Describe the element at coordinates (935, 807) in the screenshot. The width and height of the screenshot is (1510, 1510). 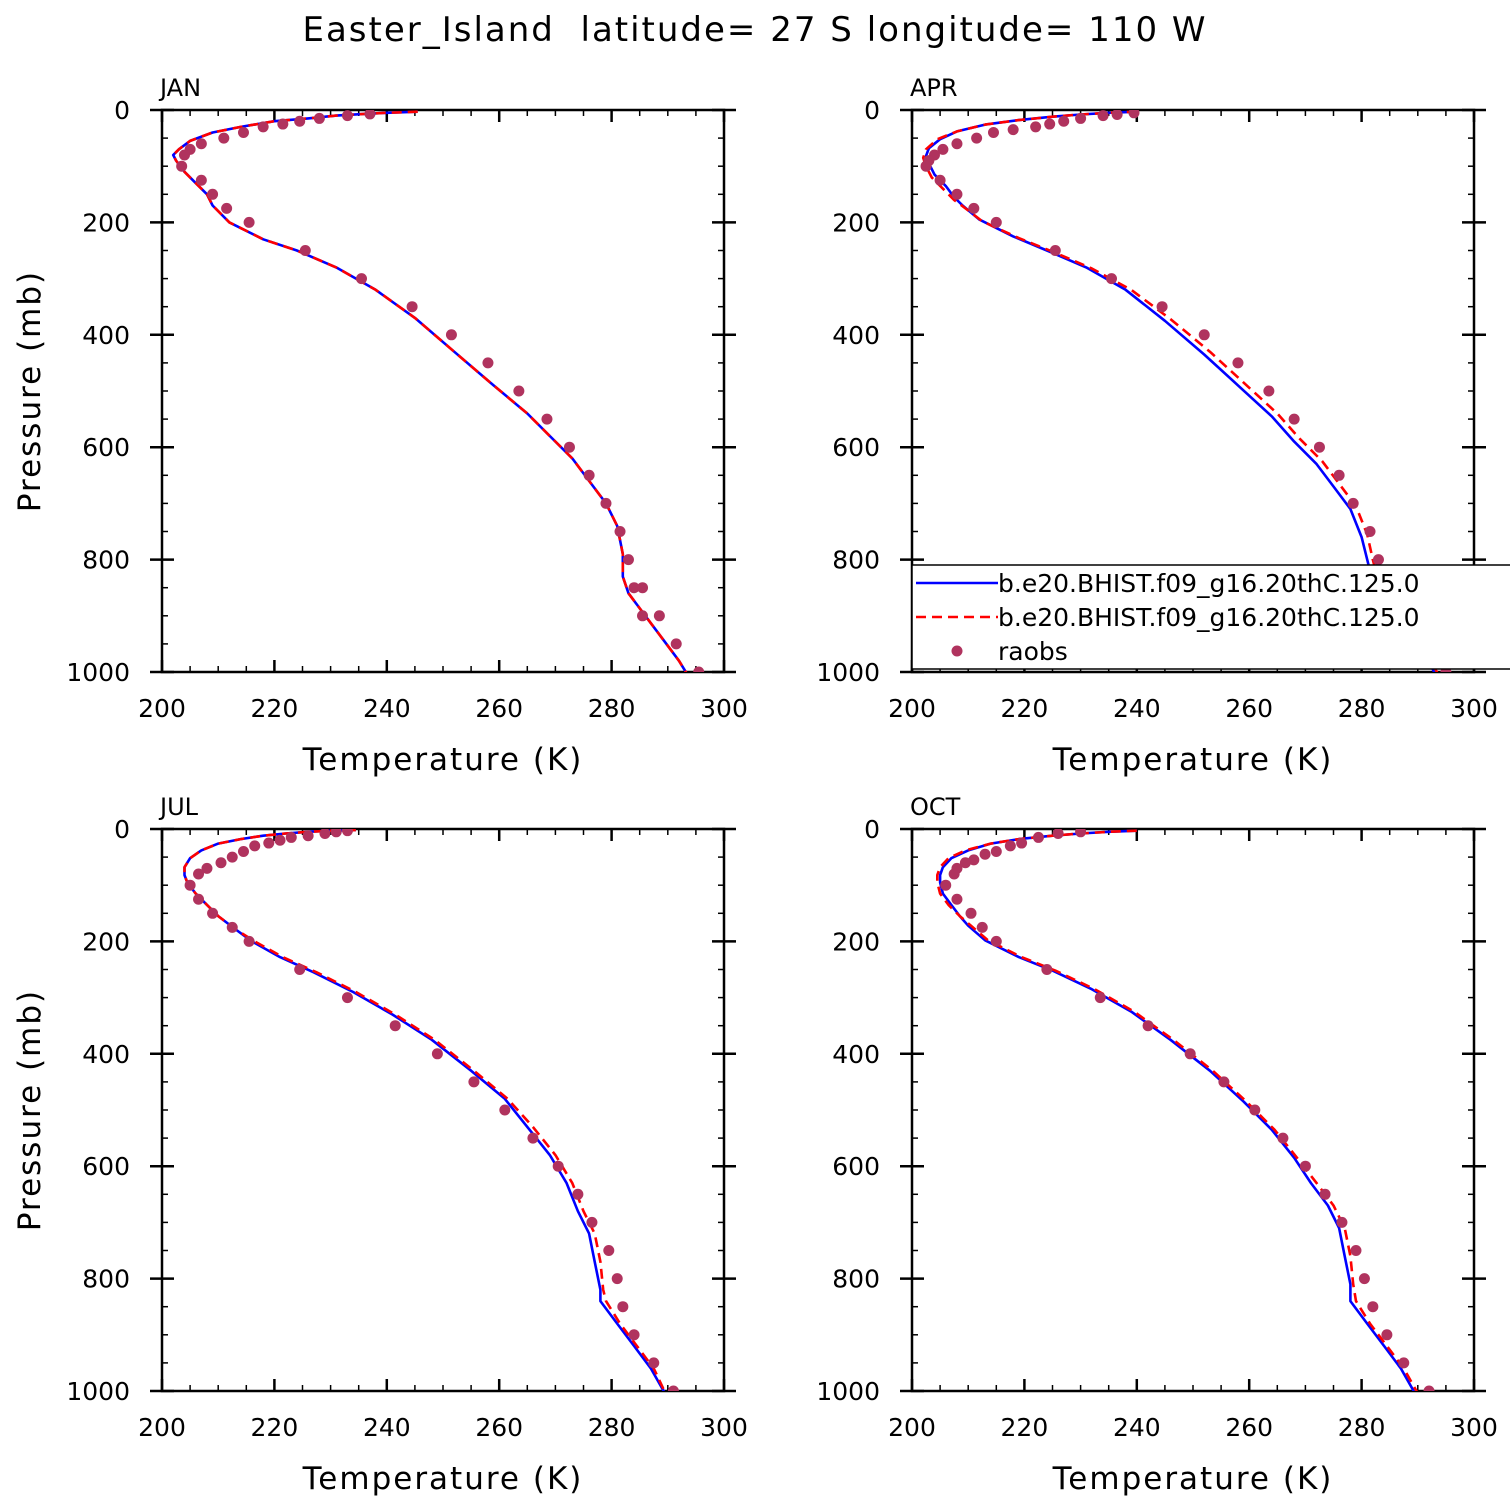
I see `panel-title: OCT` at that location.